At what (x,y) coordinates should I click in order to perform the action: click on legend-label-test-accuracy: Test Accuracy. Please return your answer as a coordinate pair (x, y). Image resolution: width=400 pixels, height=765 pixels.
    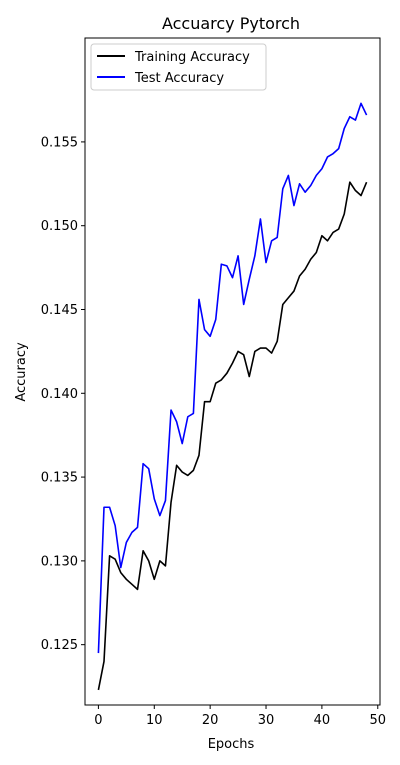
    Looking at the image, I should click on (179, 78).